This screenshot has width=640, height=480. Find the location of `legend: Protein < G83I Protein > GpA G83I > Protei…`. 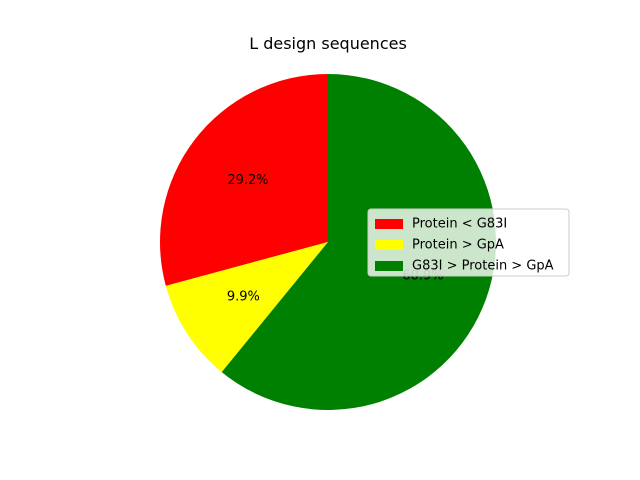

legend: Protein < G83I Protein > GpA G83I > Protei… is located at coordinates (468, 242).